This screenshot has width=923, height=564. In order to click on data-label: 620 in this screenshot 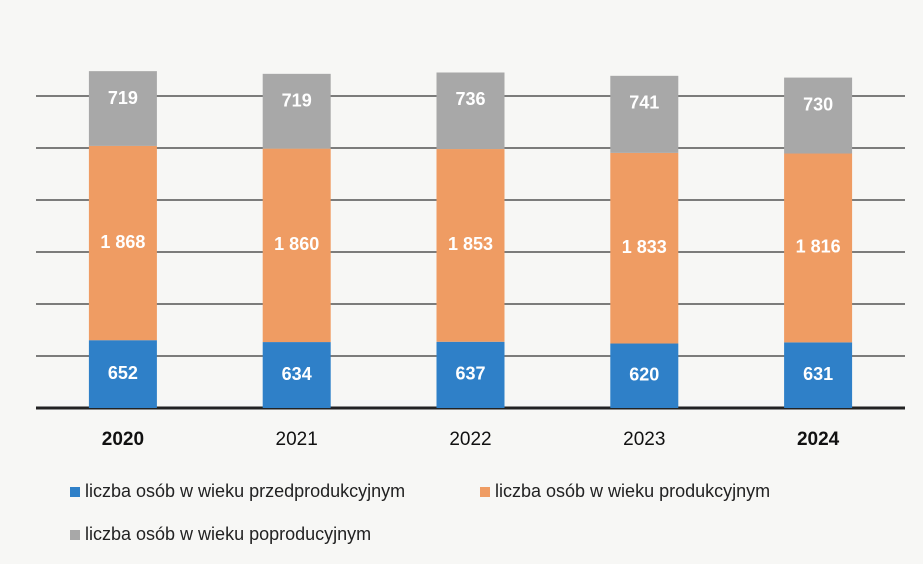, I will do `click(644, 375)`.